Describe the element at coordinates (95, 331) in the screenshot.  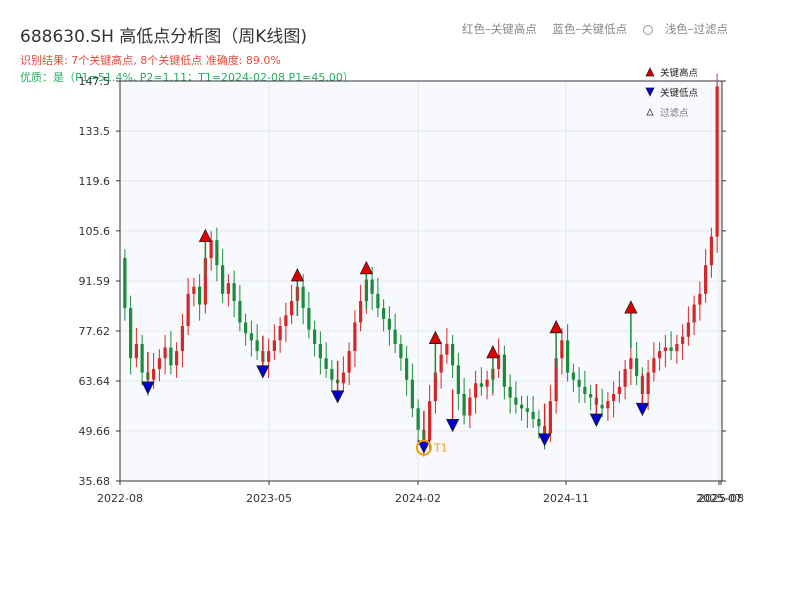
I see `y-tick-label: 77.62` at that location.